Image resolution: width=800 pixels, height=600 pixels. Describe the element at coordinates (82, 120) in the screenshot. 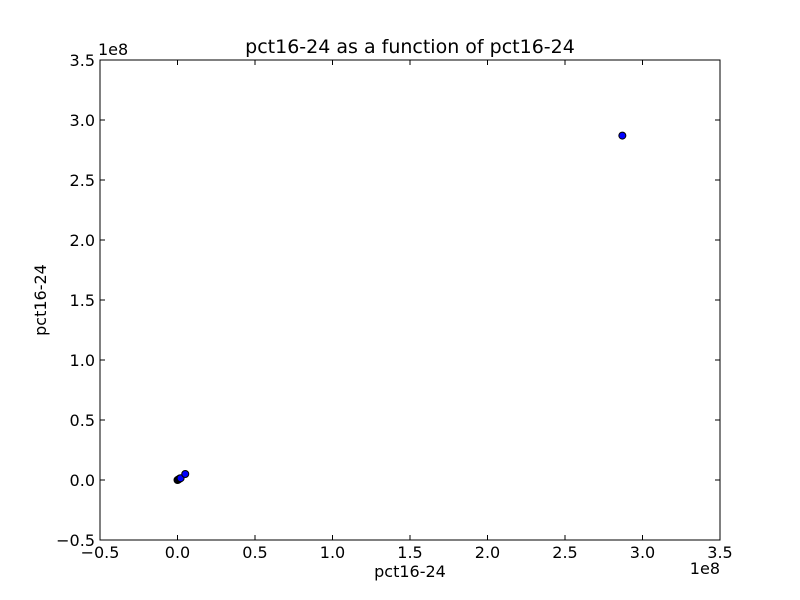

I see `y-tick-label: 3.0` at that location.